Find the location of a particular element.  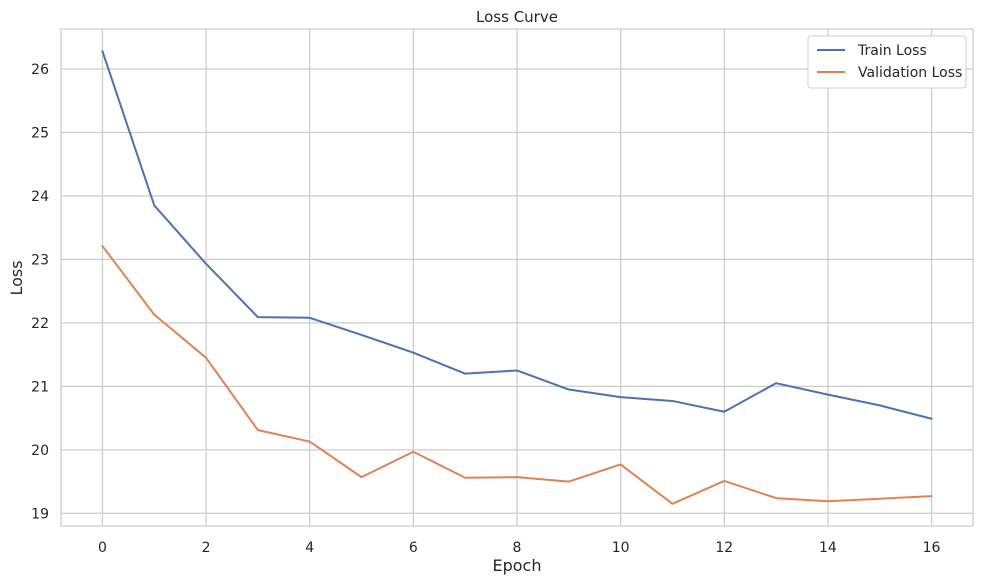

x-tick-label: 2 is located at coordinates (206, 548).